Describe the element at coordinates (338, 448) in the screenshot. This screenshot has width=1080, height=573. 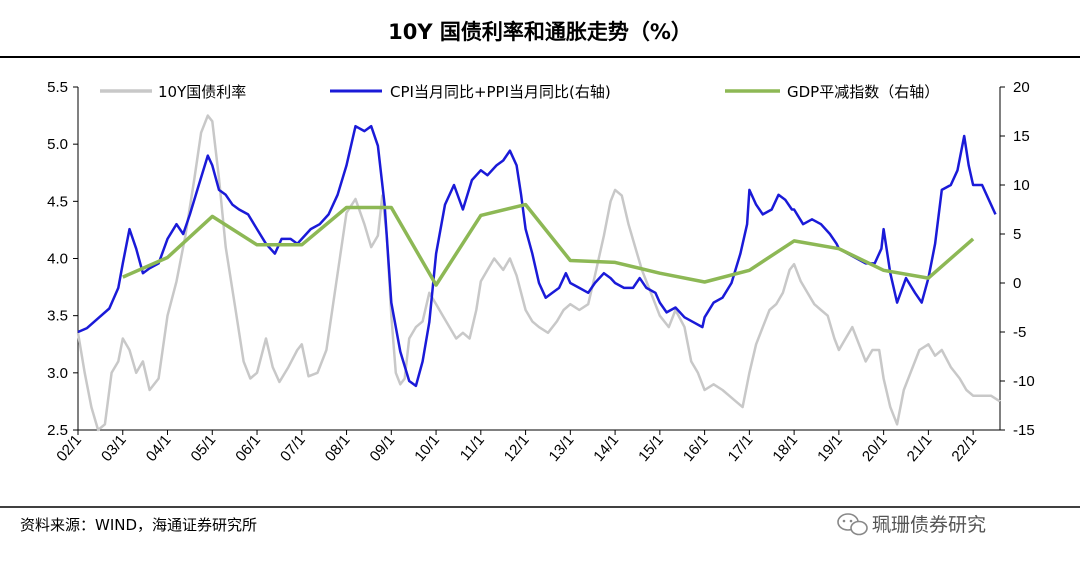
I see `x-tick-label: 08/1` at that location.